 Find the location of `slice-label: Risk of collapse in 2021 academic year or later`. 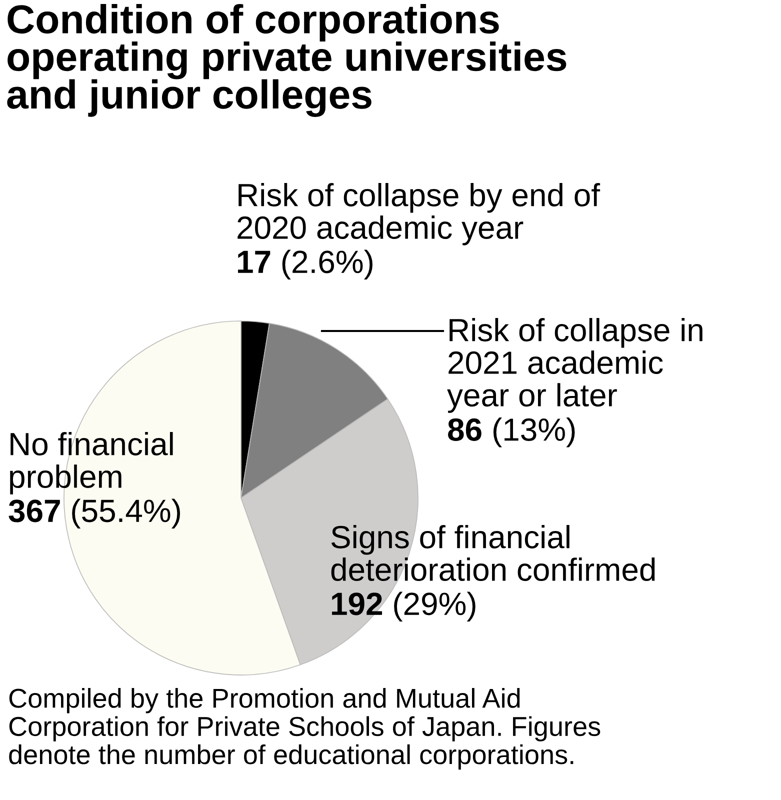

slice-label: Risk of collapse in 2021 academic year or later is located at coordinates (574, 365).